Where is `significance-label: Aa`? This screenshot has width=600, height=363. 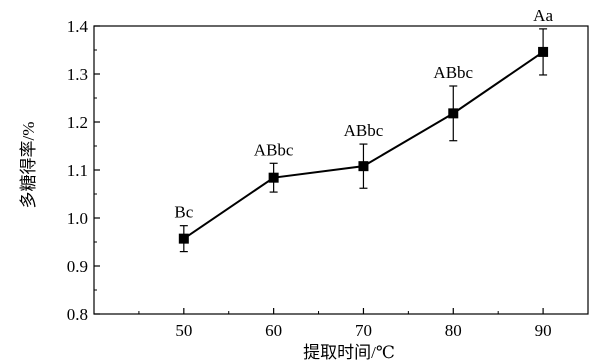 significance-label: Aa is located at coordinates (543, 15).